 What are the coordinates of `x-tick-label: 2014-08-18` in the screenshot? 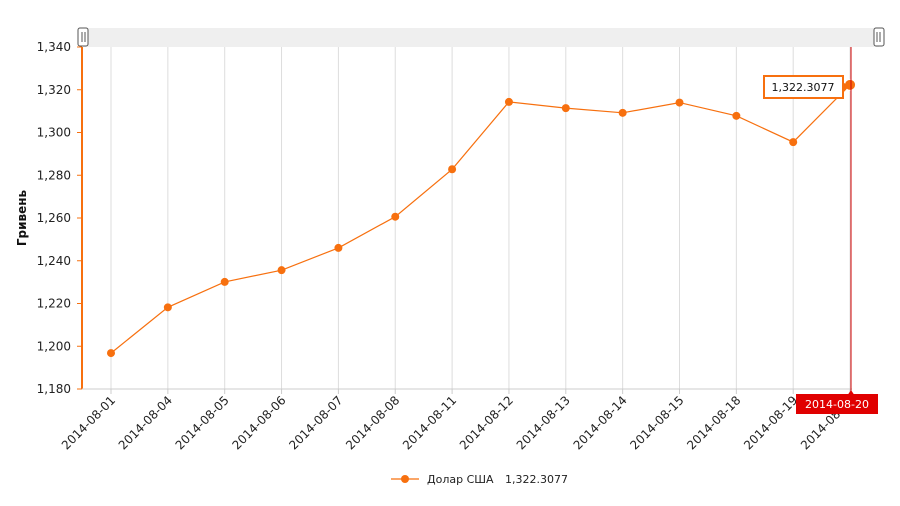 It's located at (713, 422).